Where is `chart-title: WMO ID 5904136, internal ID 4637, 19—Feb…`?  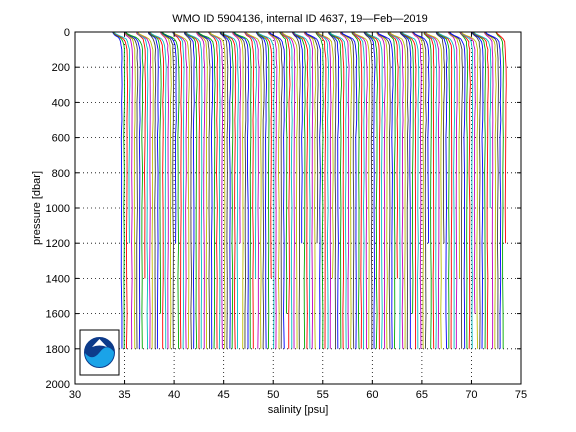 chart-title: WMO ID 5904136, internal ID 4637, 19—Feb… is located at coordinates (300, 19).